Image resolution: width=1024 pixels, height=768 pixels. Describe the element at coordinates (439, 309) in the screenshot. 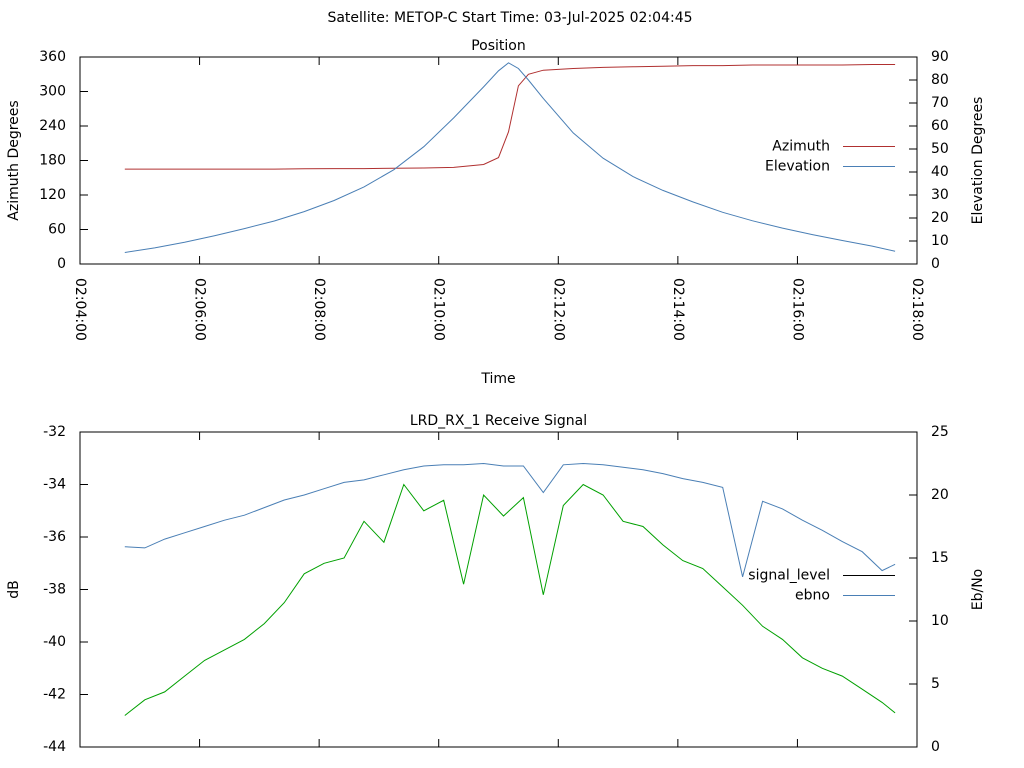

I see `x-tick-label: 02:10:00` at that location.